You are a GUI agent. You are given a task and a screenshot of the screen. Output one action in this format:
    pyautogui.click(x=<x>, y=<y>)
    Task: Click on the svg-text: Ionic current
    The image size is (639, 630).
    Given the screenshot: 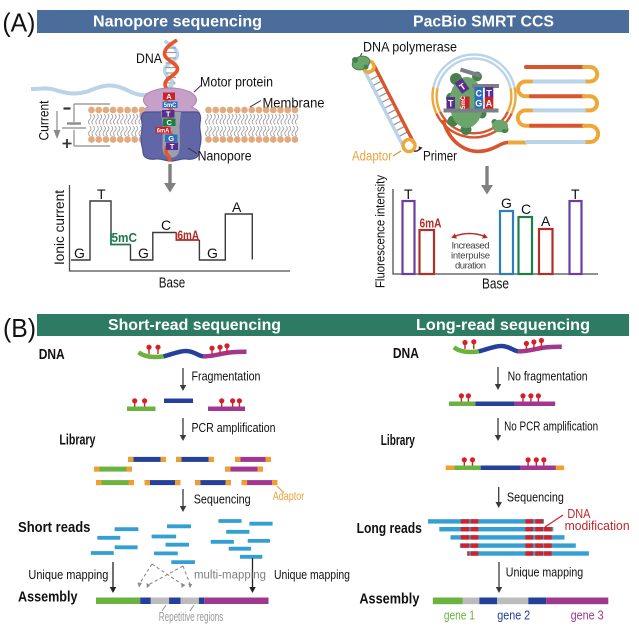 What is the action you would take?
    pyautogui.click(x=59, y=227)
    